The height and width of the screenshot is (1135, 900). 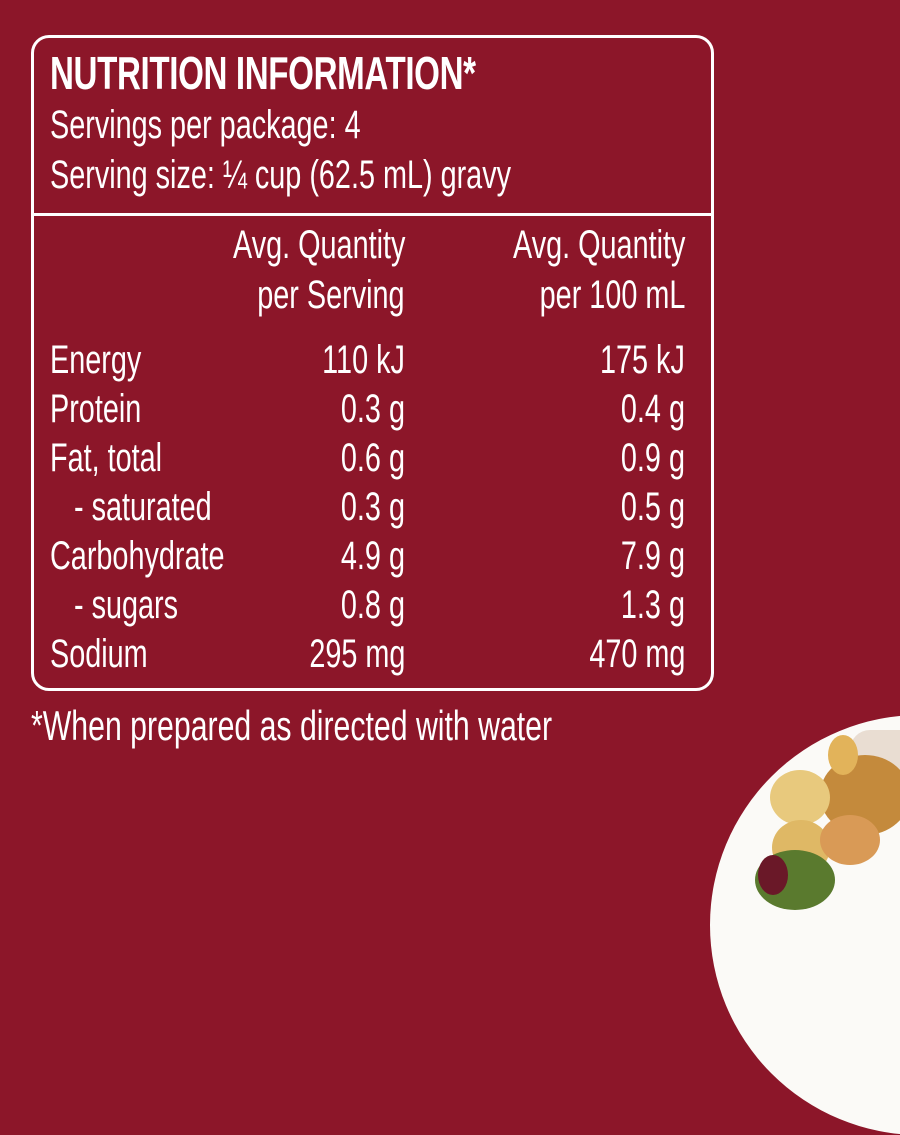 I want to click on table-row: Fat, total 0.6 g 0.9 g, so click(x=372, y=458).